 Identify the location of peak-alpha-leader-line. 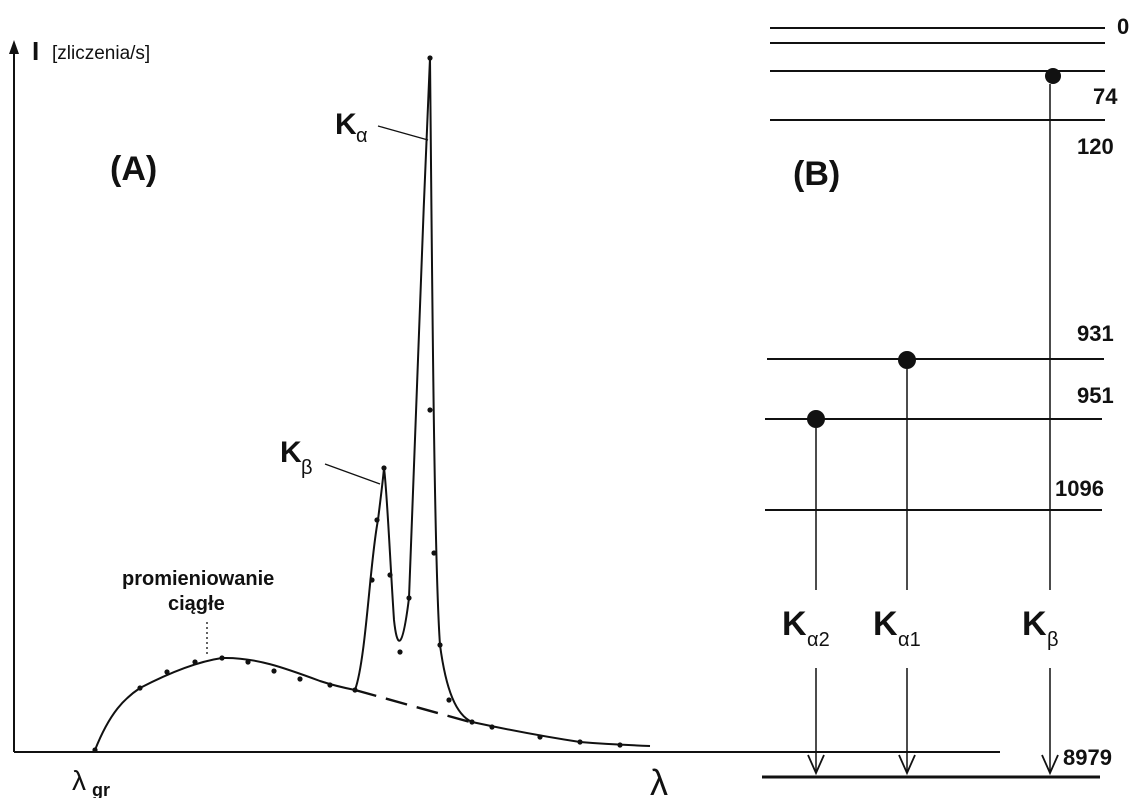
(403, 133).